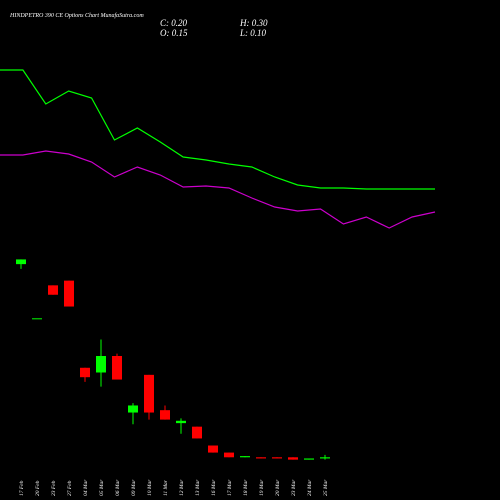  What do you see at coordinates (218, 189) in the screenshot?
I see `line-series` at bounding box center [218, 189].